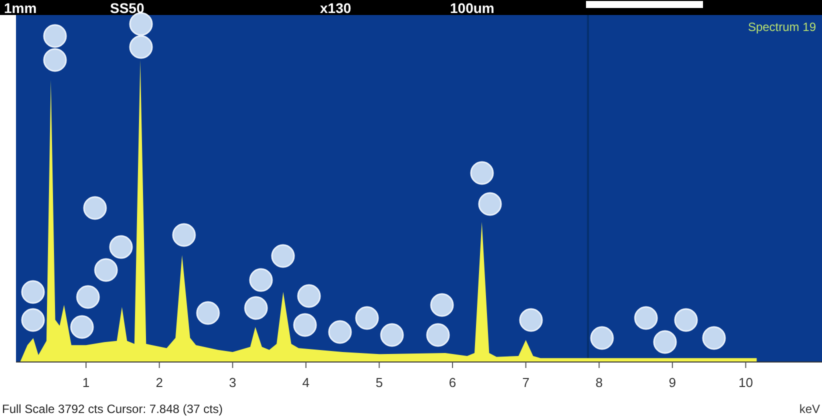  What do you see at coordinates (306, 382) in the screenshot?
I see `x-tick-label: 4` at bounding box center [306, 382].